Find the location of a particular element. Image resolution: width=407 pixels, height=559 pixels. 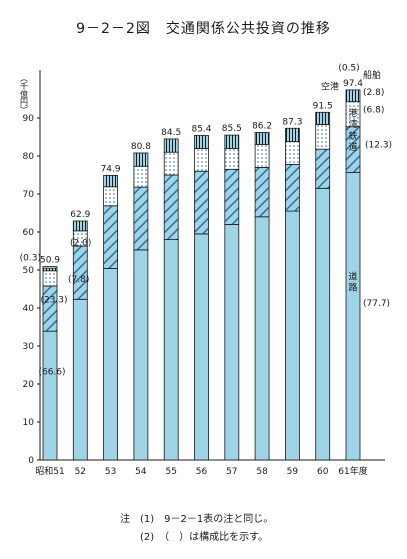

y-tick-label: 40 is located at coordinates (29, 309).